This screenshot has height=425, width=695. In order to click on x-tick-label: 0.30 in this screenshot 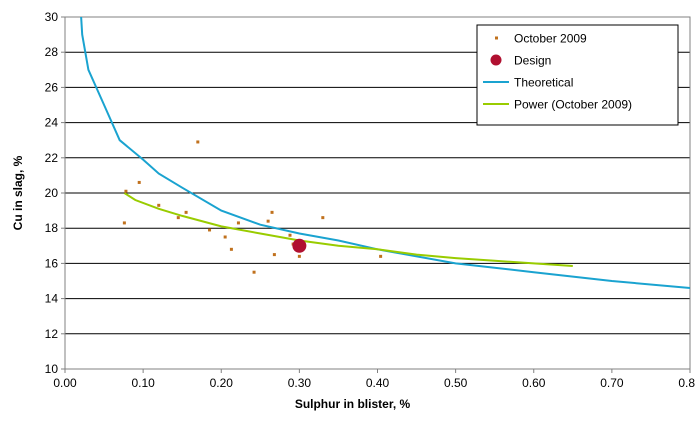, I will do `click(300, 383)`.